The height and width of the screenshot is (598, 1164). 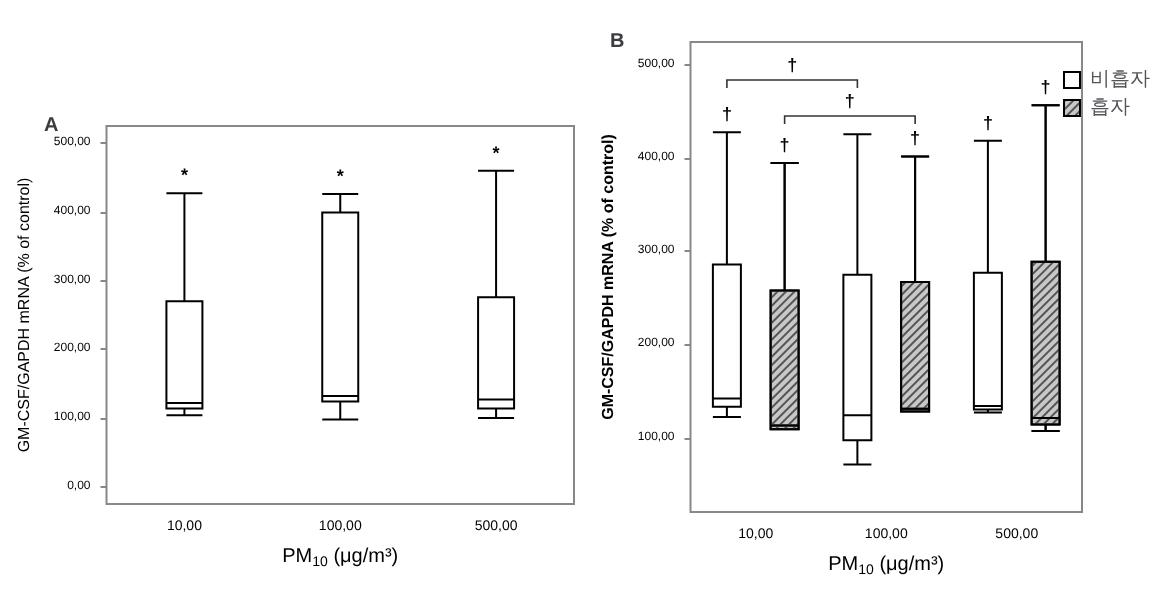 What do you see at coordinates (1120, 80) in the screenshot?
I see `legend-label: 비흡자` at bounding box center [1120, 80].